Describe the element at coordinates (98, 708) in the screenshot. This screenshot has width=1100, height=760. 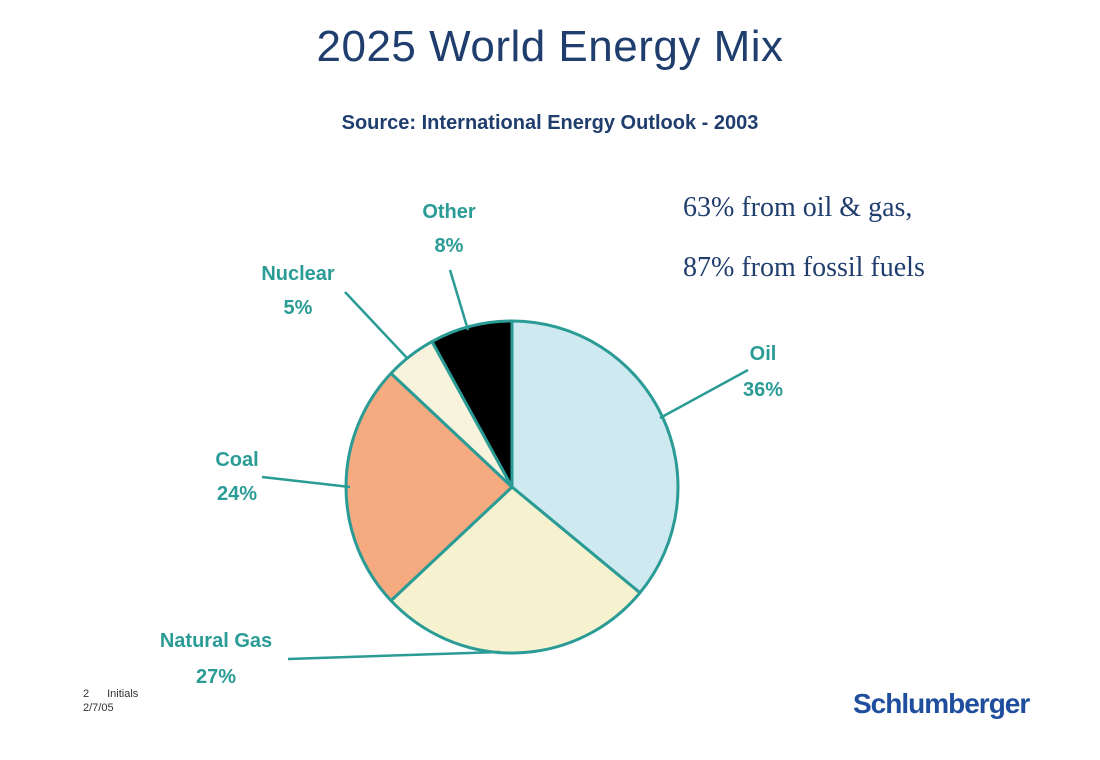
I see `footer-date: 2/7/05` at that location.